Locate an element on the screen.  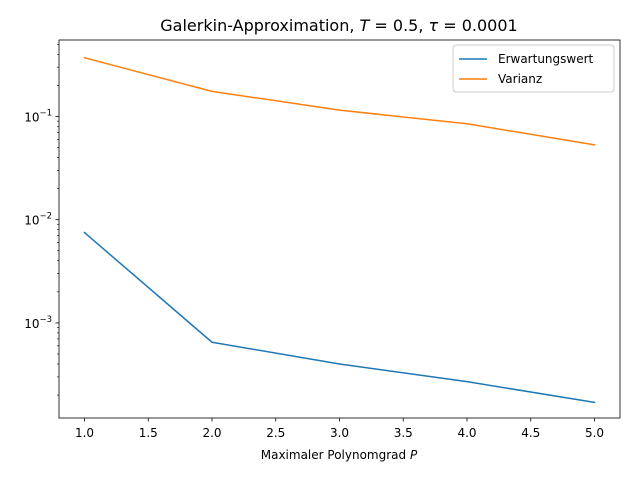
x-tick-label: 2.0 is located at coordinates (211, 433).